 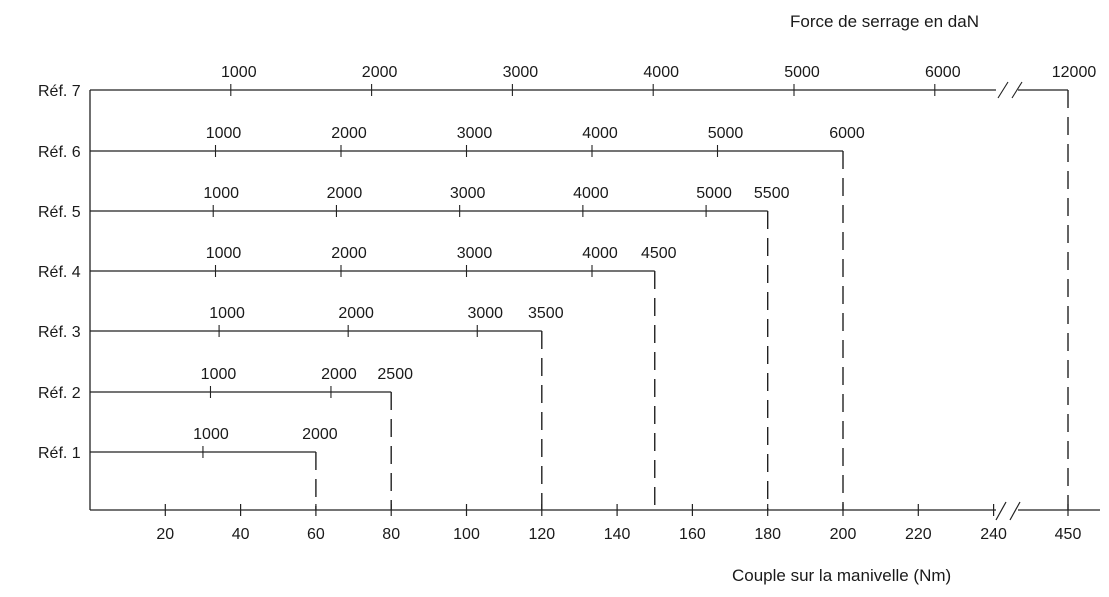 I want to click on x-tick-label: 20, so click(x=165, y=534).